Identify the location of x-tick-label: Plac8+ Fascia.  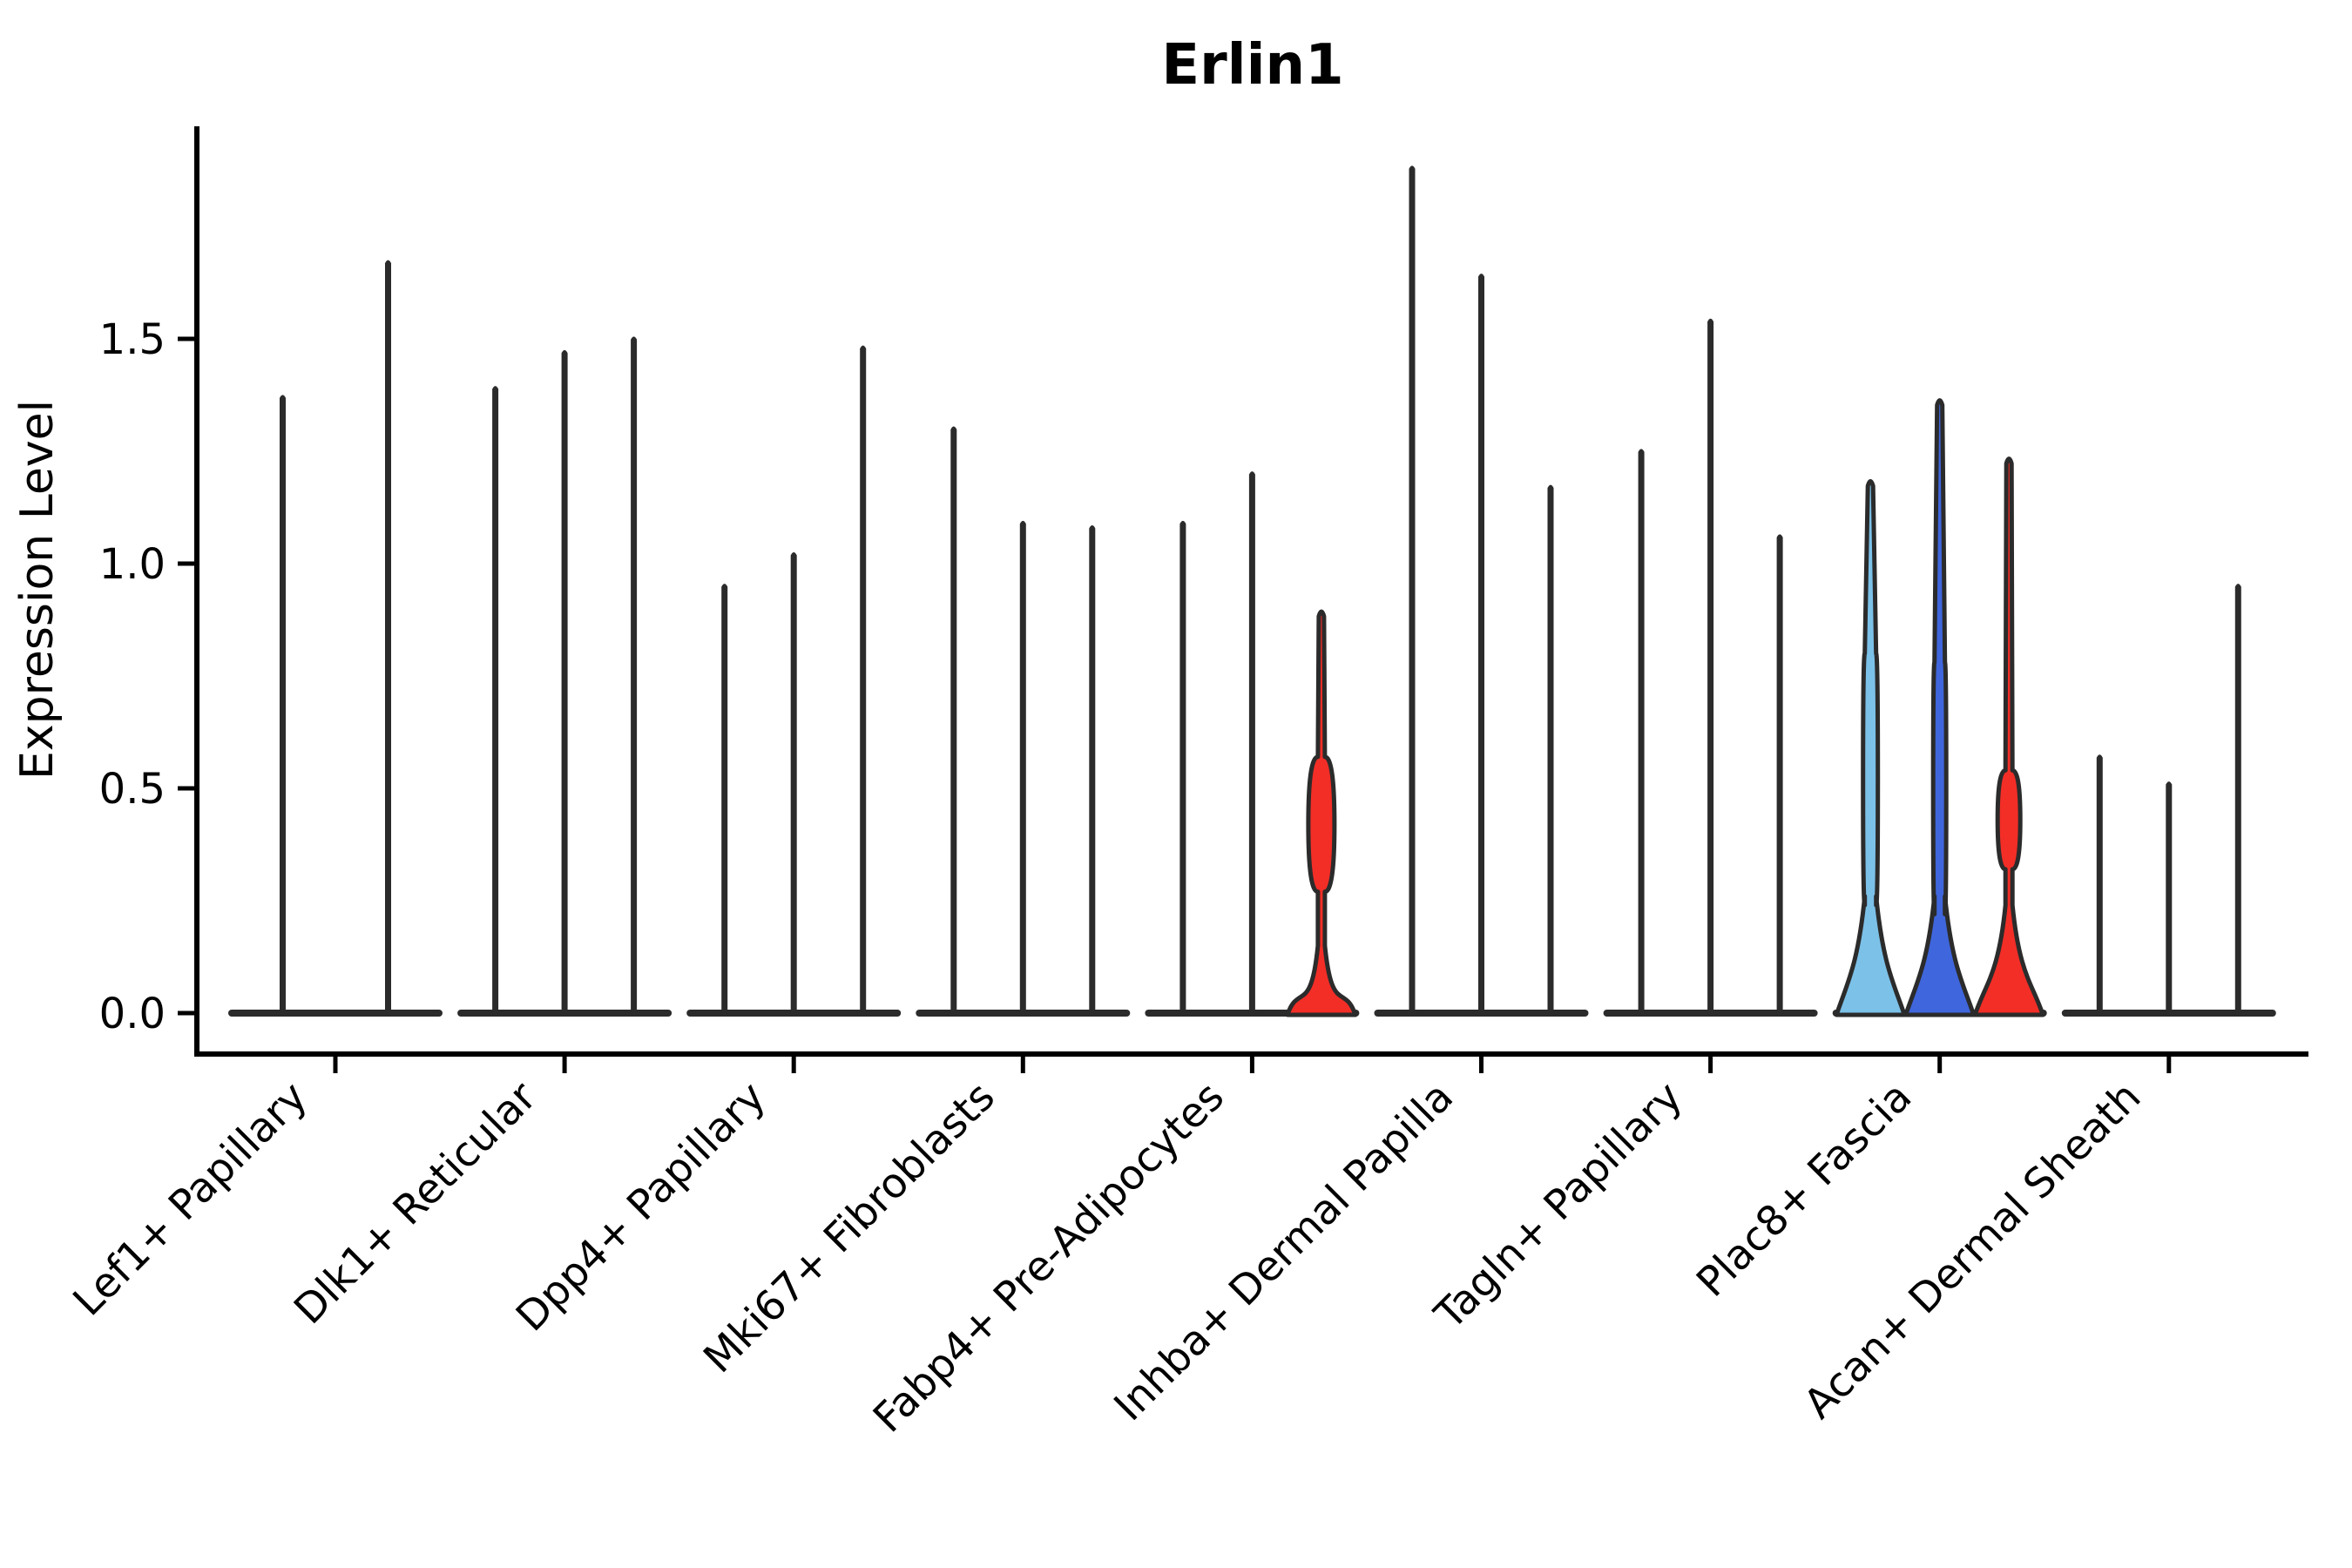
(1804, 1190).